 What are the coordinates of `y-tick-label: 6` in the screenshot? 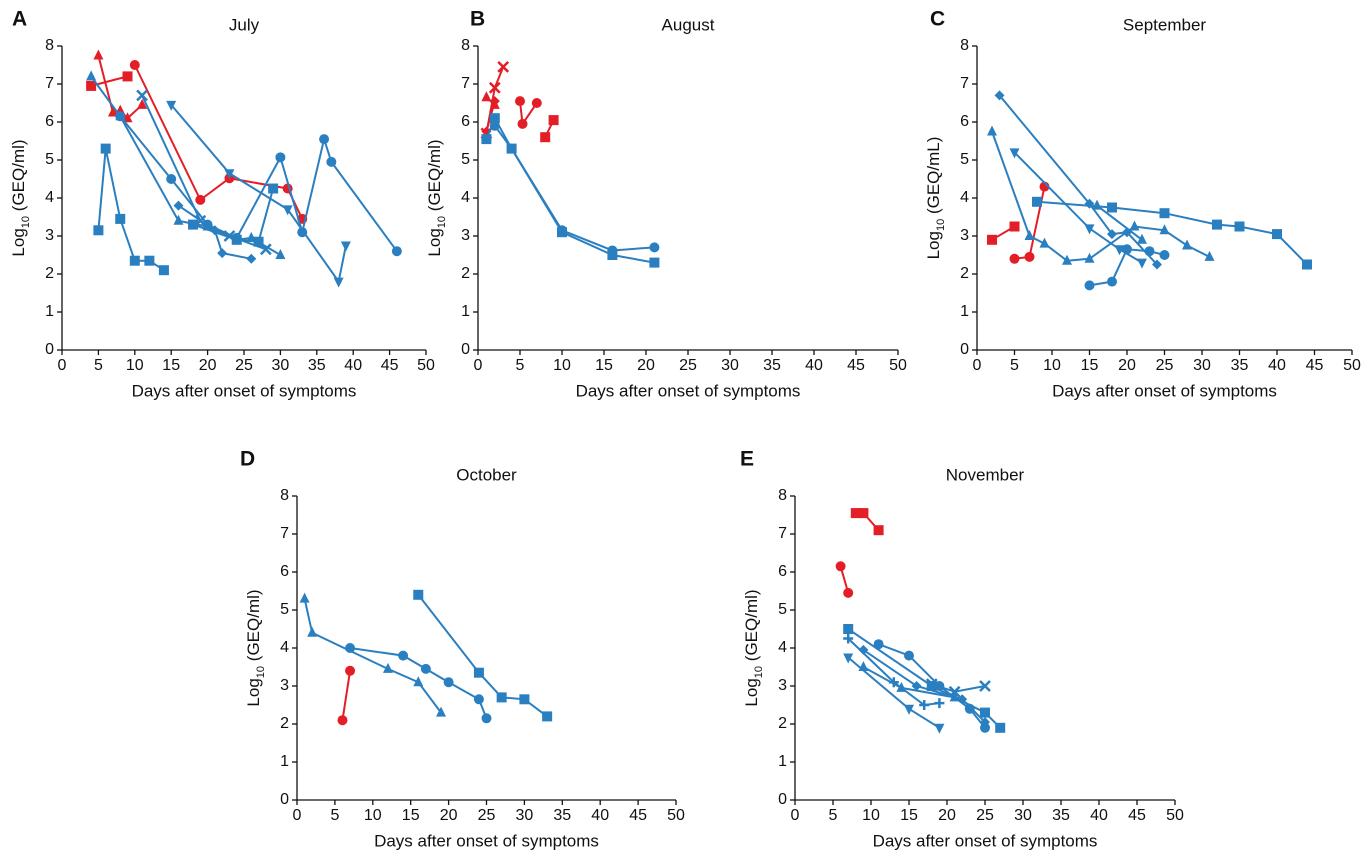 It's located at (964, 121).